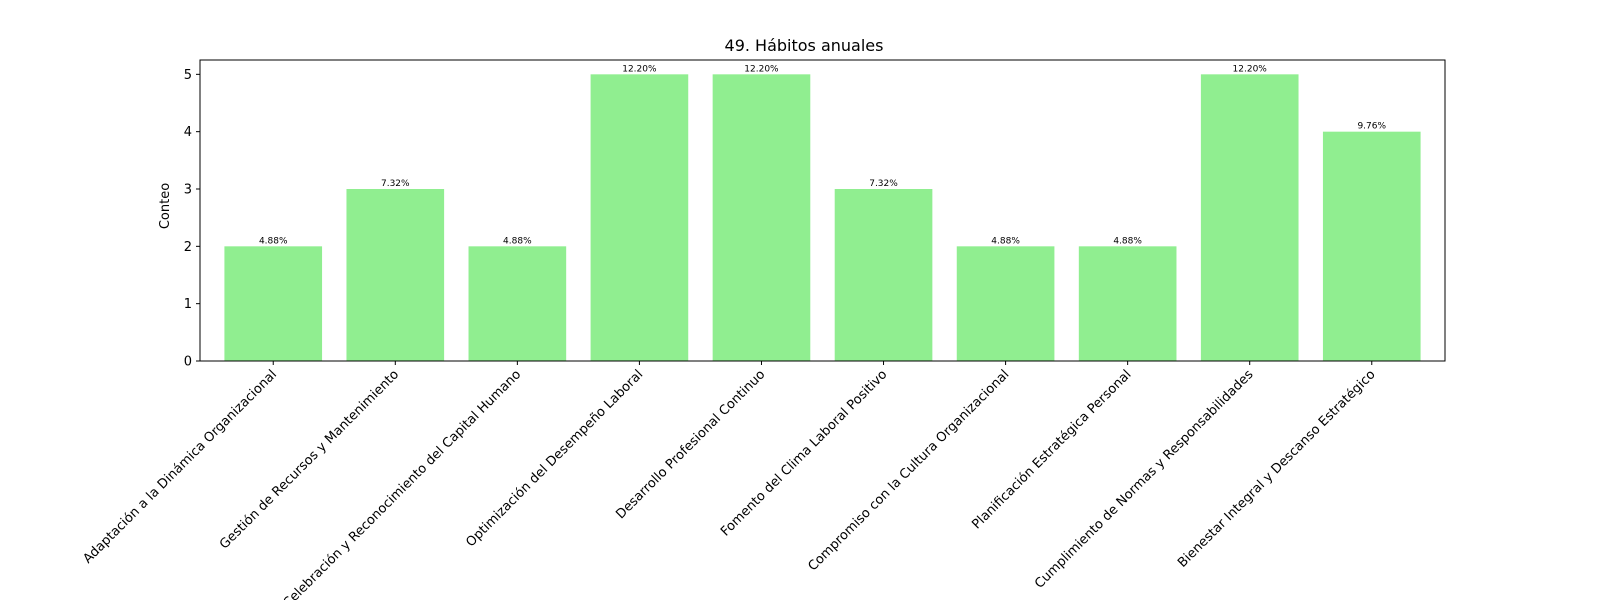 This screenshot has height=600, width=1600. Describe the element at coordinates (690, 444) in the screenshot. I see `x-tick-label: Desarrollo Profesional Continuo` at that location.